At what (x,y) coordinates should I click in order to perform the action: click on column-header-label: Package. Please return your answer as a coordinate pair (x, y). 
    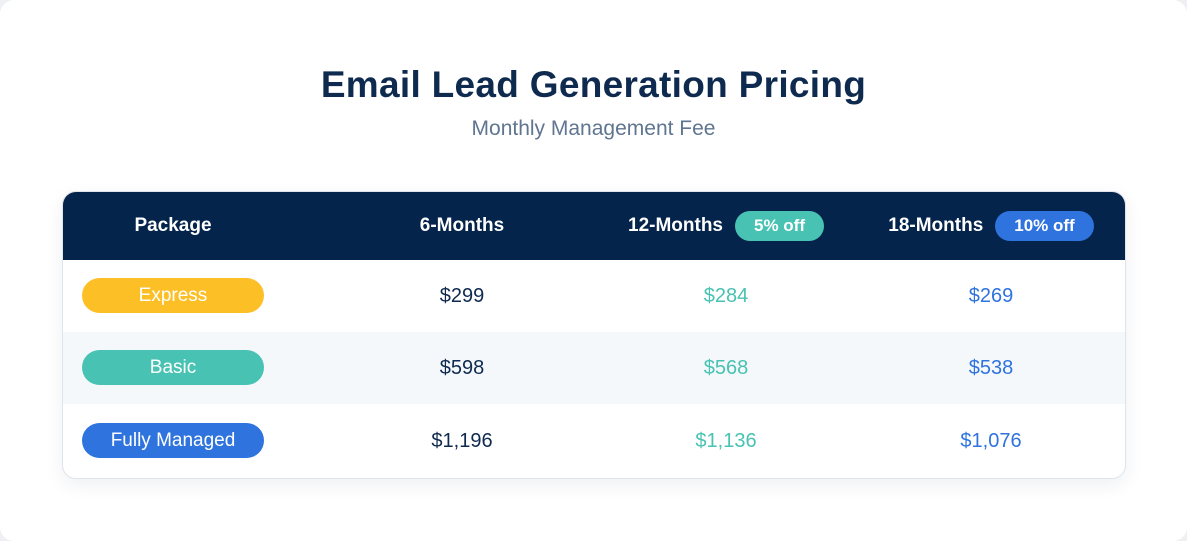
    Looking at the image, I should click on (173, 225).